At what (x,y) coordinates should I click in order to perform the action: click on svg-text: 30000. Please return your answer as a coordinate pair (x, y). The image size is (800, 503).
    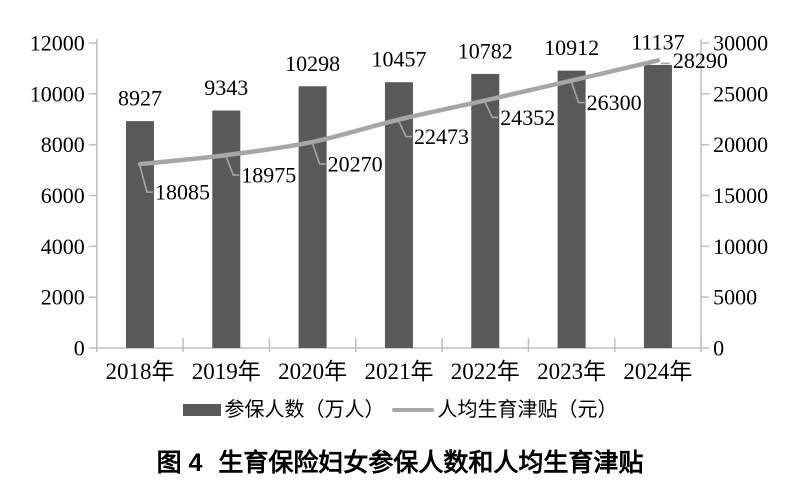
    Looking at the image, I should click on (740, 43).